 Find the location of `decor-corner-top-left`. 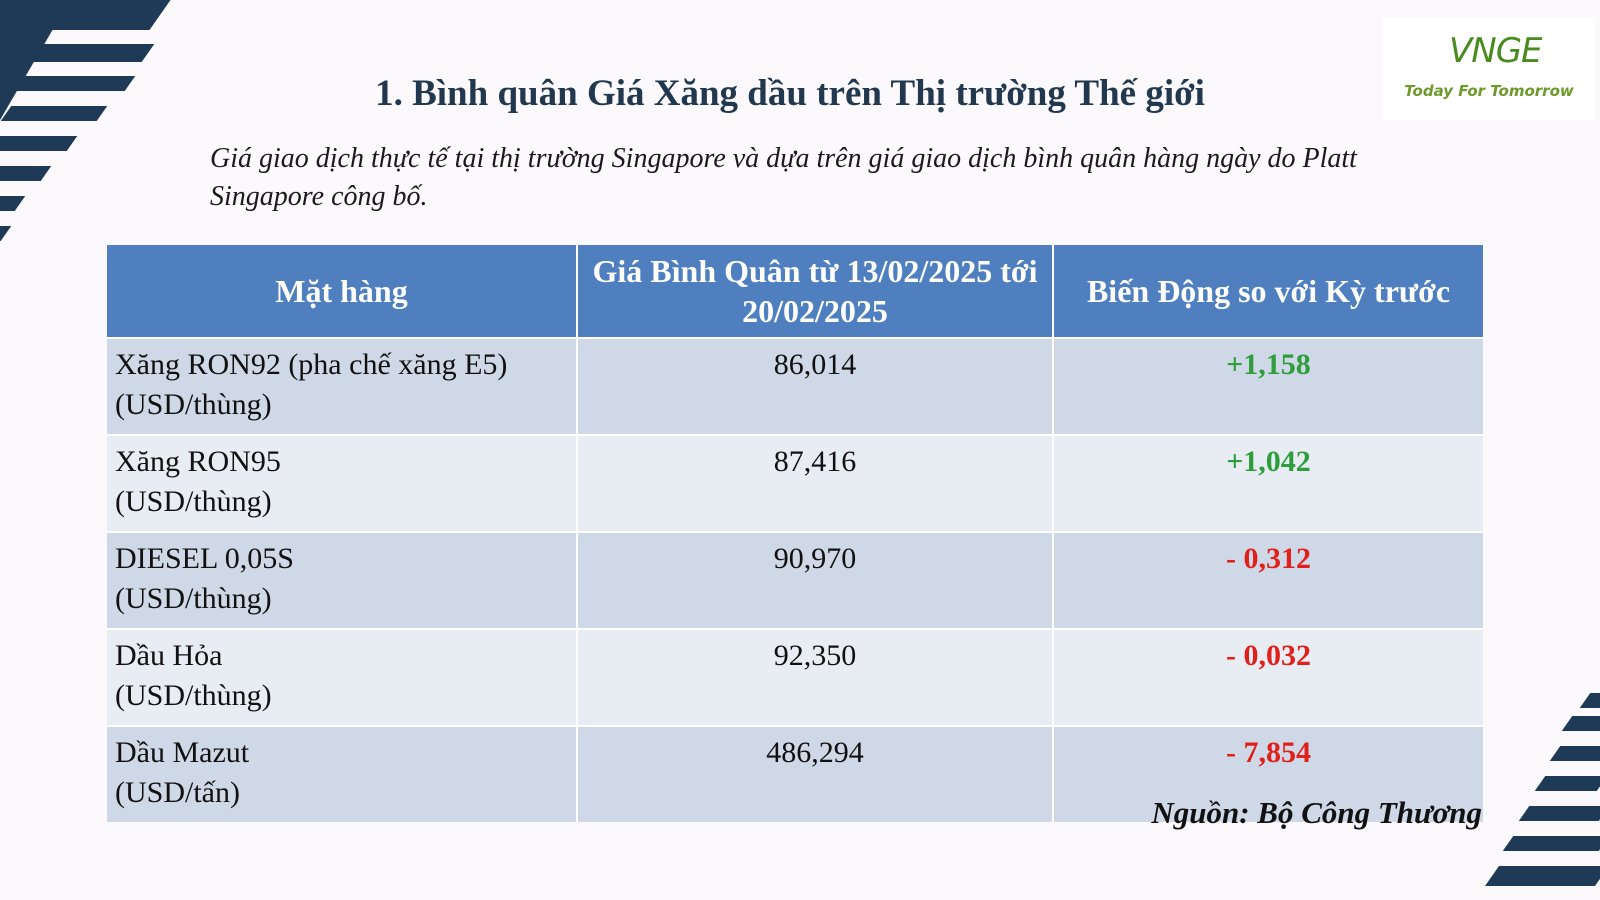

decor-corner-top-left is located at coordinates (35, 60).